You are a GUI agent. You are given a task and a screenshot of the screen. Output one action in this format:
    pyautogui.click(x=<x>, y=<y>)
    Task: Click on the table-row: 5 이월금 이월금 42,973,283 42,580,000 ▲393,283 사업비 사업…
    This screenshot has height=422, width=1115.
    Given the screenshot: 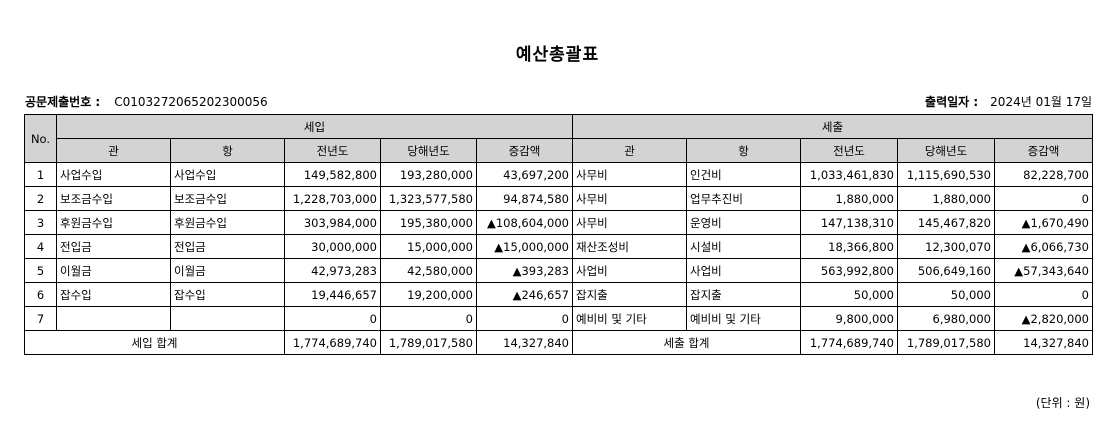 What is the action you would take?
    pyautogui.click(x=558, y=270)
    